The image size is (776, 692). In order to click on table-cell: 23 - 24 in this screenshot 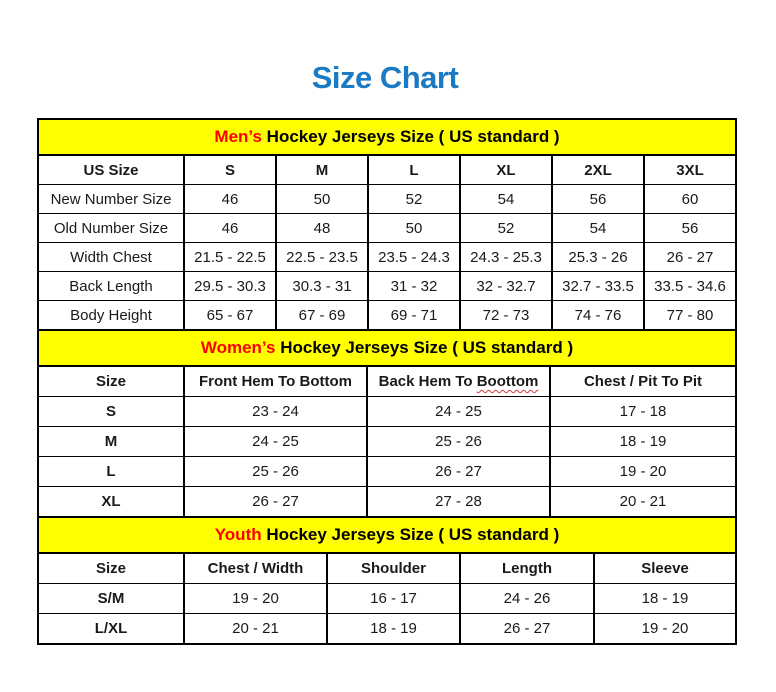, I will do `click(275, 411)`.